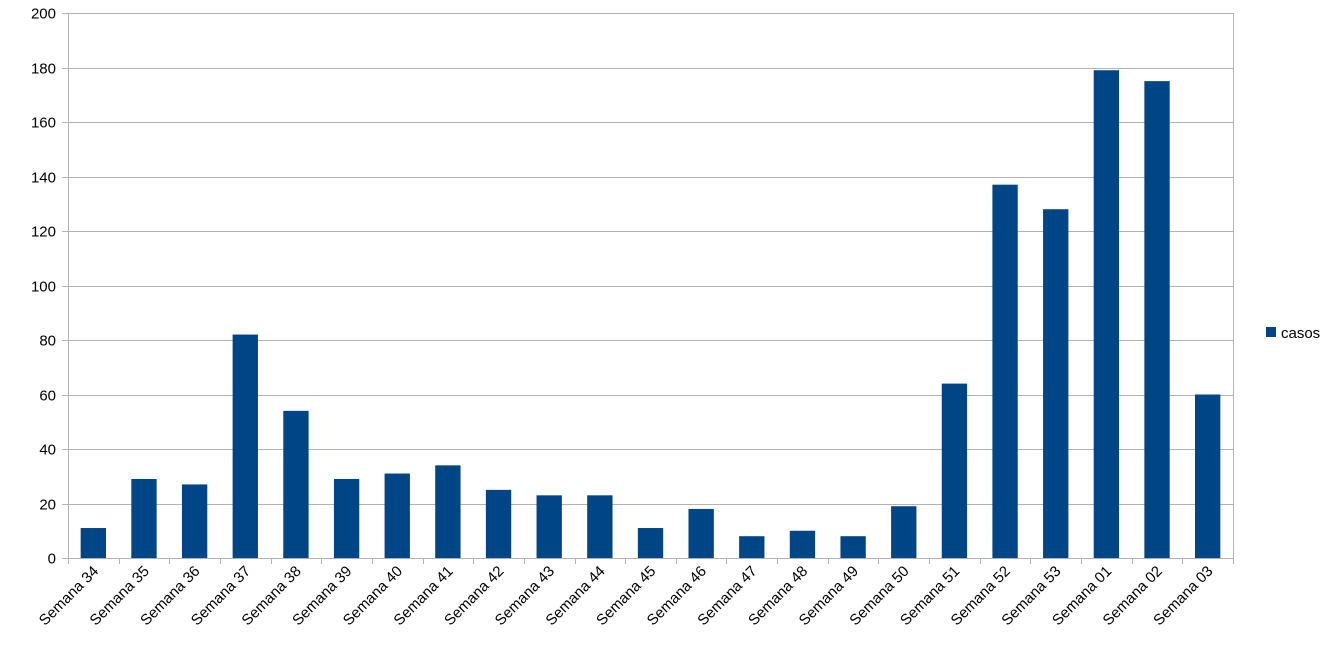 The width and height of the screenshot is (1340, 665). What do you see at coordinates (43, 123) in the screenshot?
I see `y-tick-label-160: 160` at bounding box center [43, 123].